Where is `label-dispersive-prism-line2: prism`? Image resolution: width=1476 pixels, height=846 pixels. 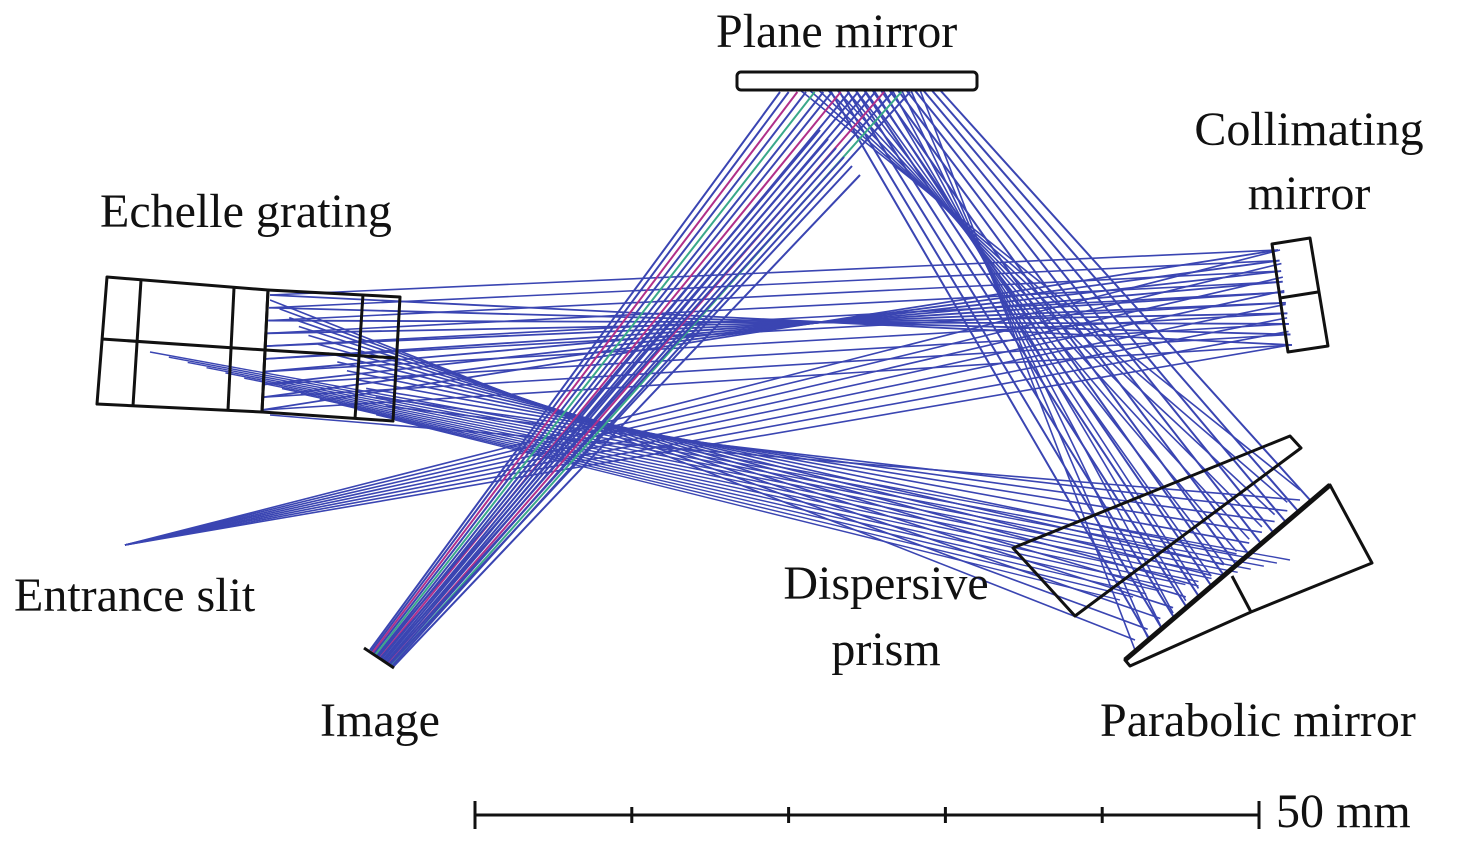 label-dispersive-prism-line2: prism is located at coordinates (886, 649).